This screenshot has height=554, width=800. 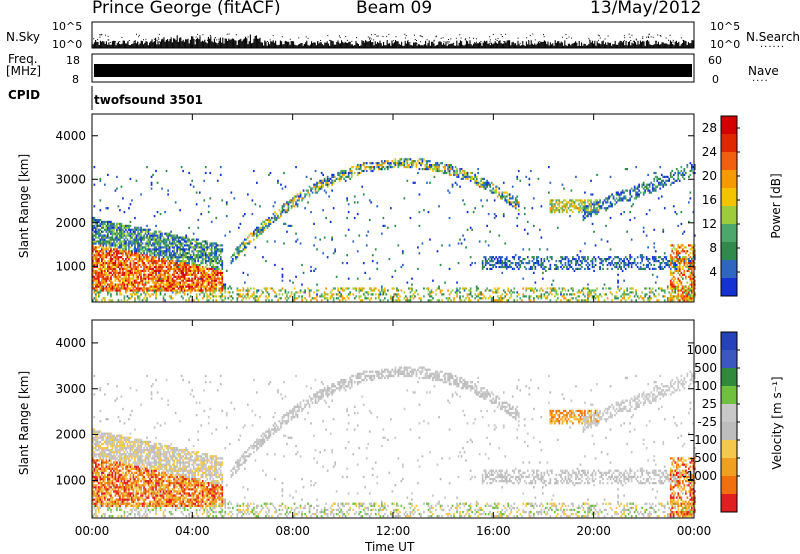 I want to click on x-tick-label: 08:00, so click(x=292, y=531).